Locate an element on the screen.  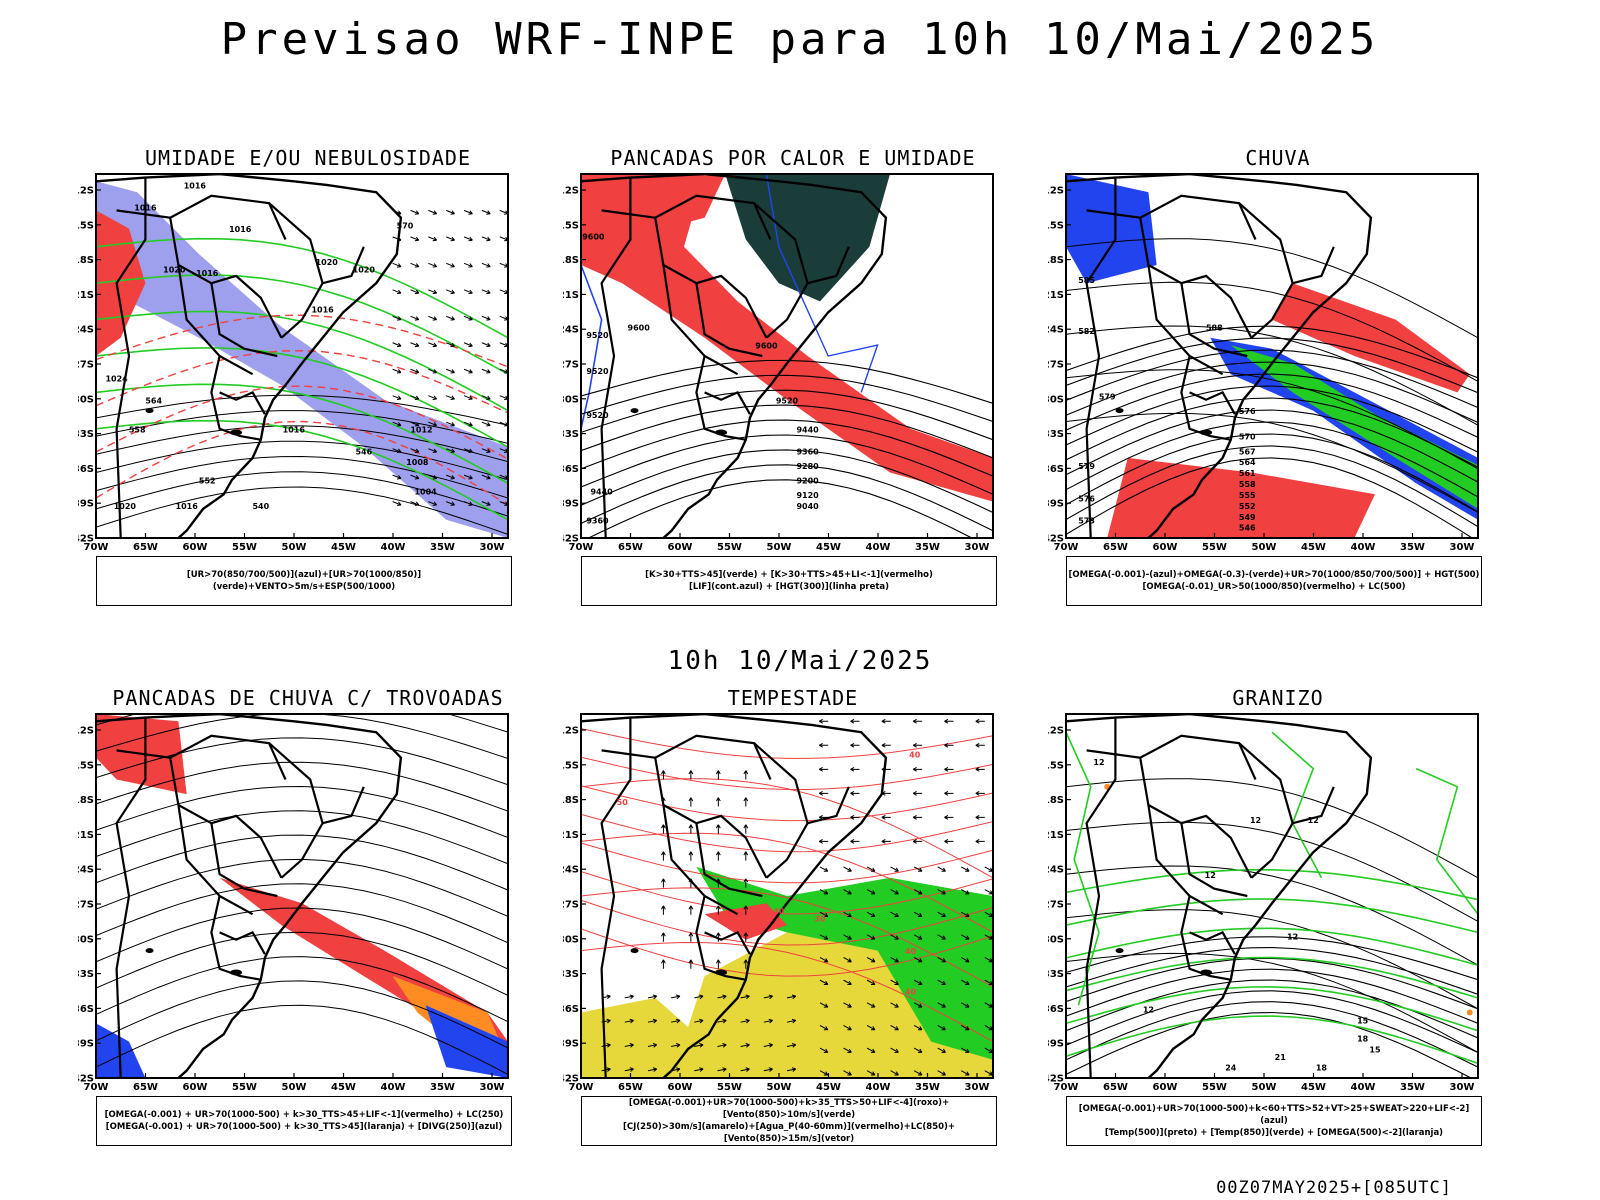
lat-label: 24S is located at coordinates (86, 870).